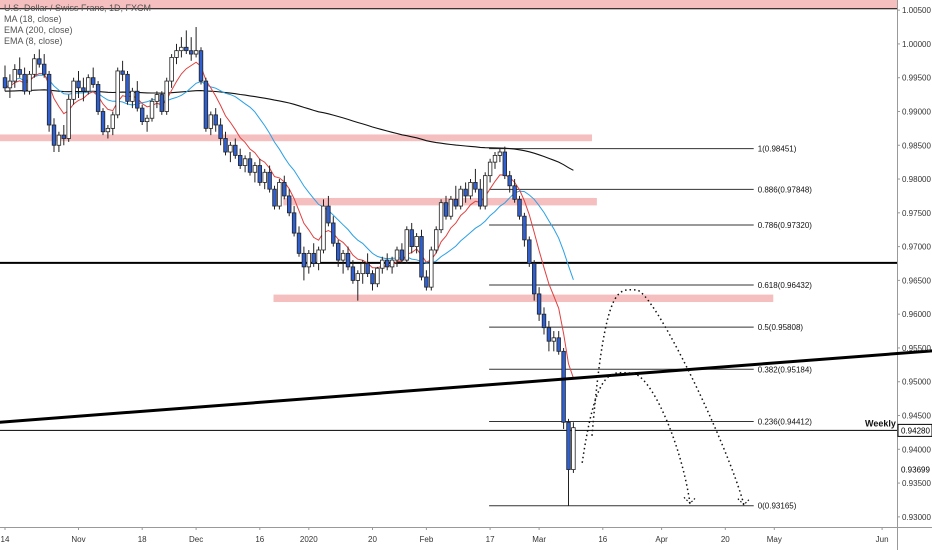 The image size is (932, 550). I want to click on y-tick-label: 0.97000, so click(916, 247).